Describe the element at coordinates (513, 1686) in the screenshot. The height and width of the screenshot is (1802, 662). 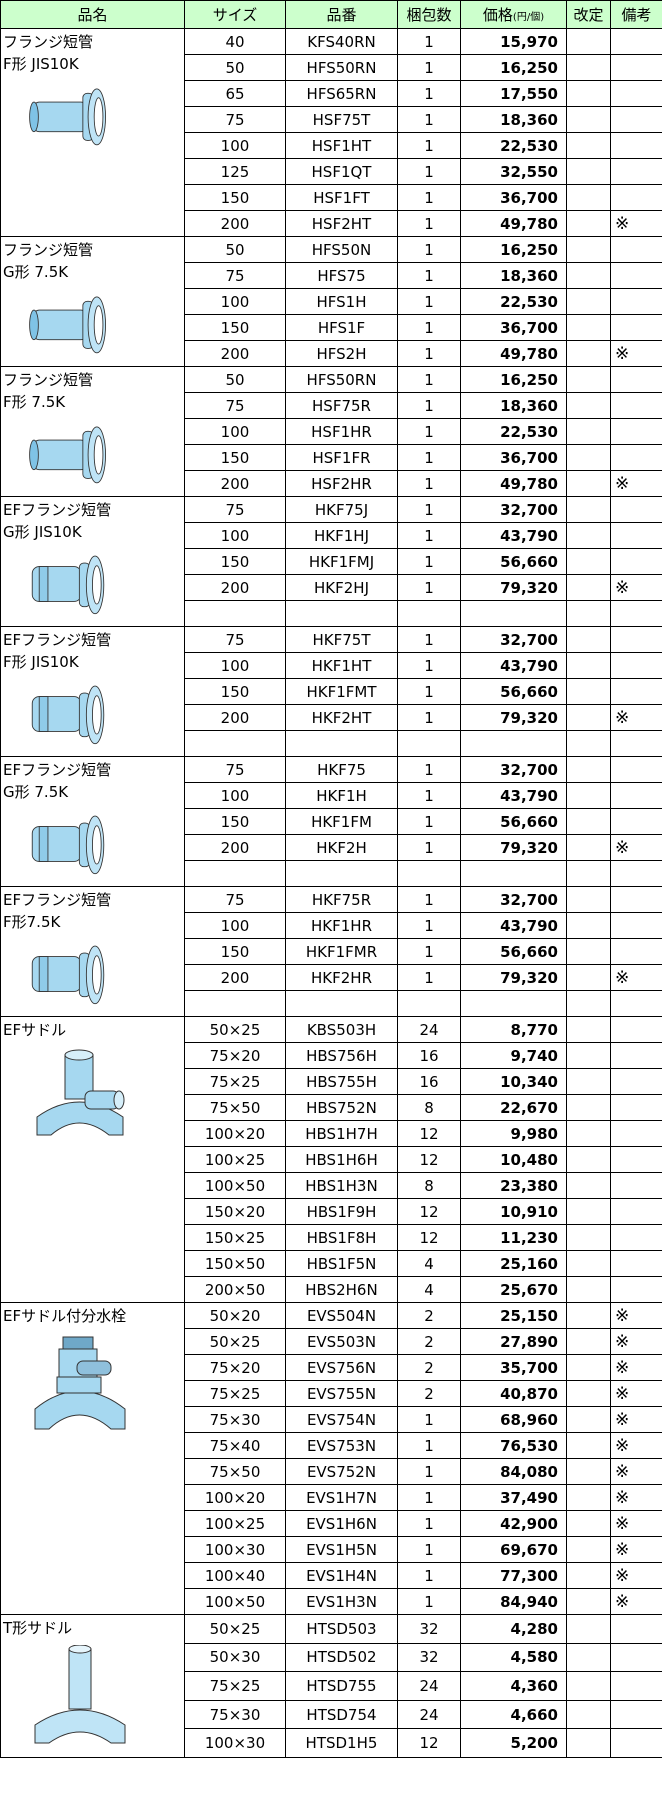
I see `table-cell: 4,360` at that location.